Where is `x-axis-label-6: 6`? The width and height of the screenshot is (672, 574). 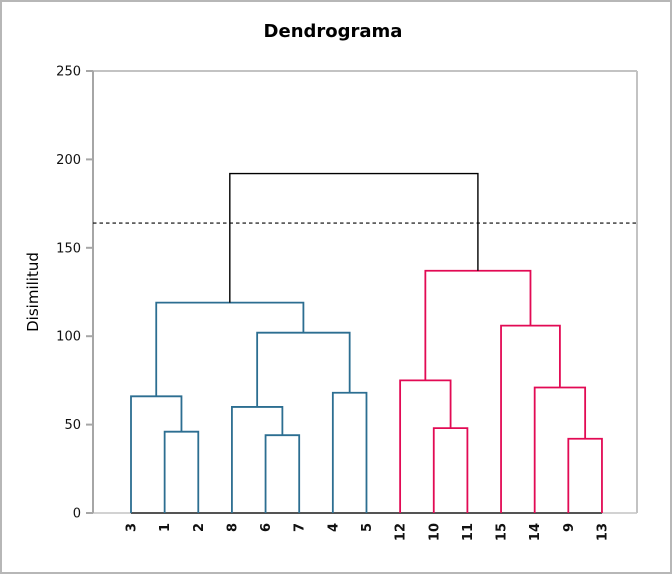
x-axis-label-6: 6 is located at coordinates (266, 527).